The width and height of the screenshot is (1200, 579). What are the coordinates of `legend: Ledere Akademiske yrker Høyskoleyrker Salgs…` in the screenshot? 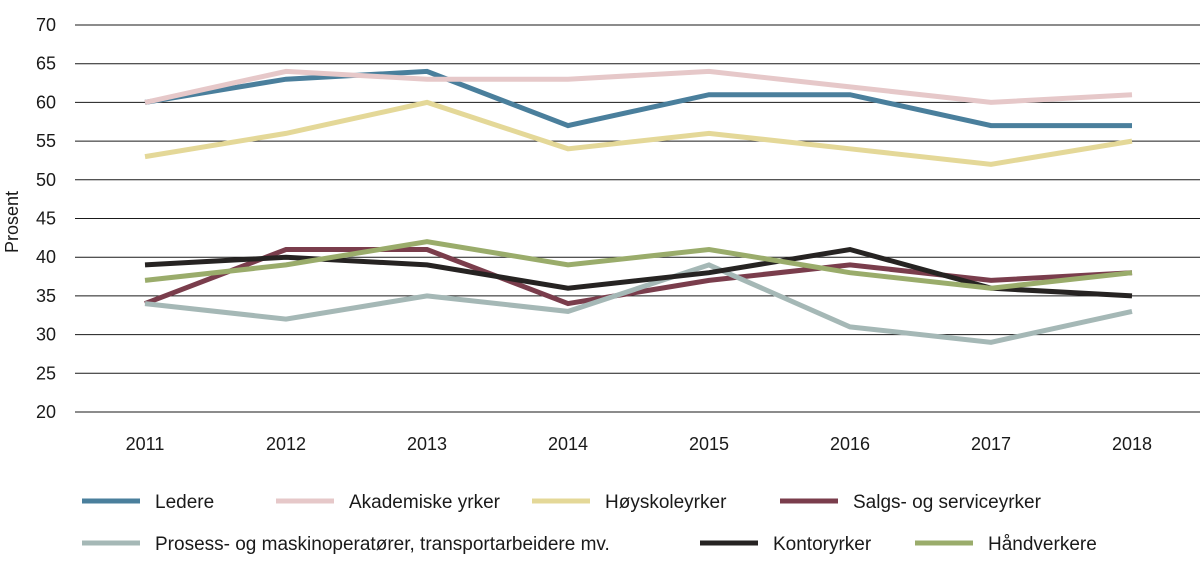 It's located at (589, 523).